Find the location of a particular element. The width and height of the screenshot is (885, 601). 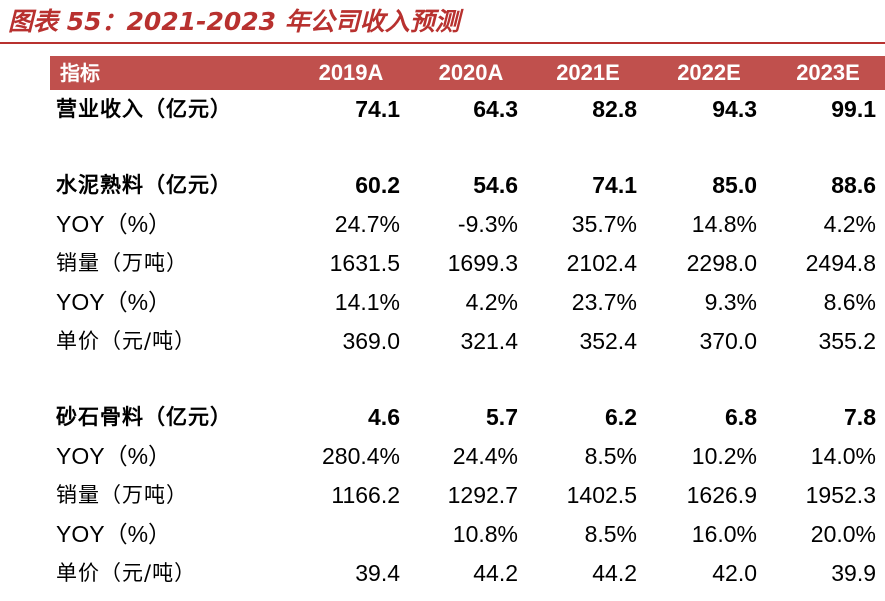

cell-value: 14.8% is located at coordinates (724, 224).